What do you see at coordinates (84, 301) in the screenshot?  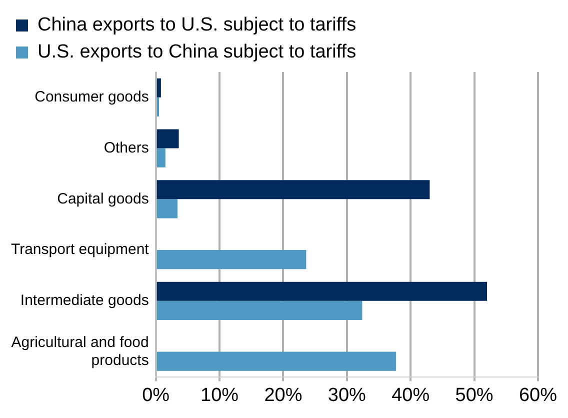 I see `y-tick-label: Intermediate goods` at bounding box center [84, 301].